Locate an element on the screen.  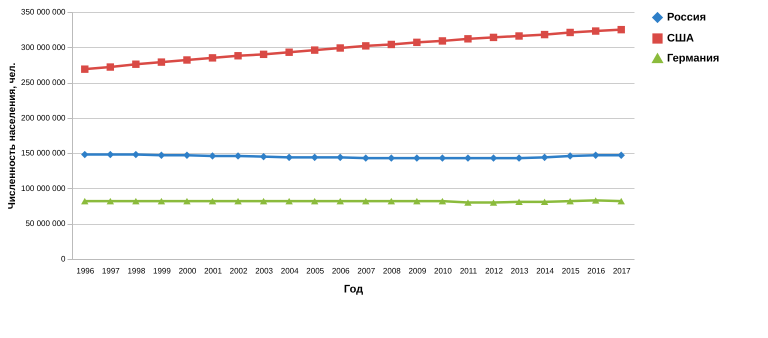
x-tick-label: 2003 is located at coordinates (264, 271).